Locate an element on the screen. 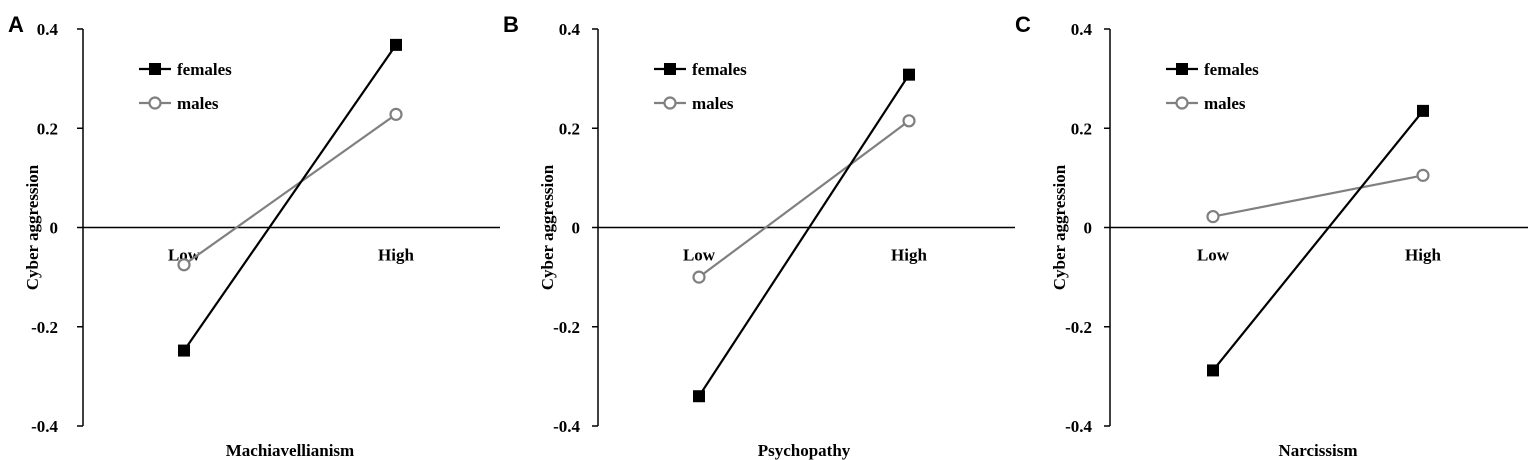 The image size is (1535, 460). panel-a-y-axis-title: Cyber aggression is located at coordinates (32, 227).